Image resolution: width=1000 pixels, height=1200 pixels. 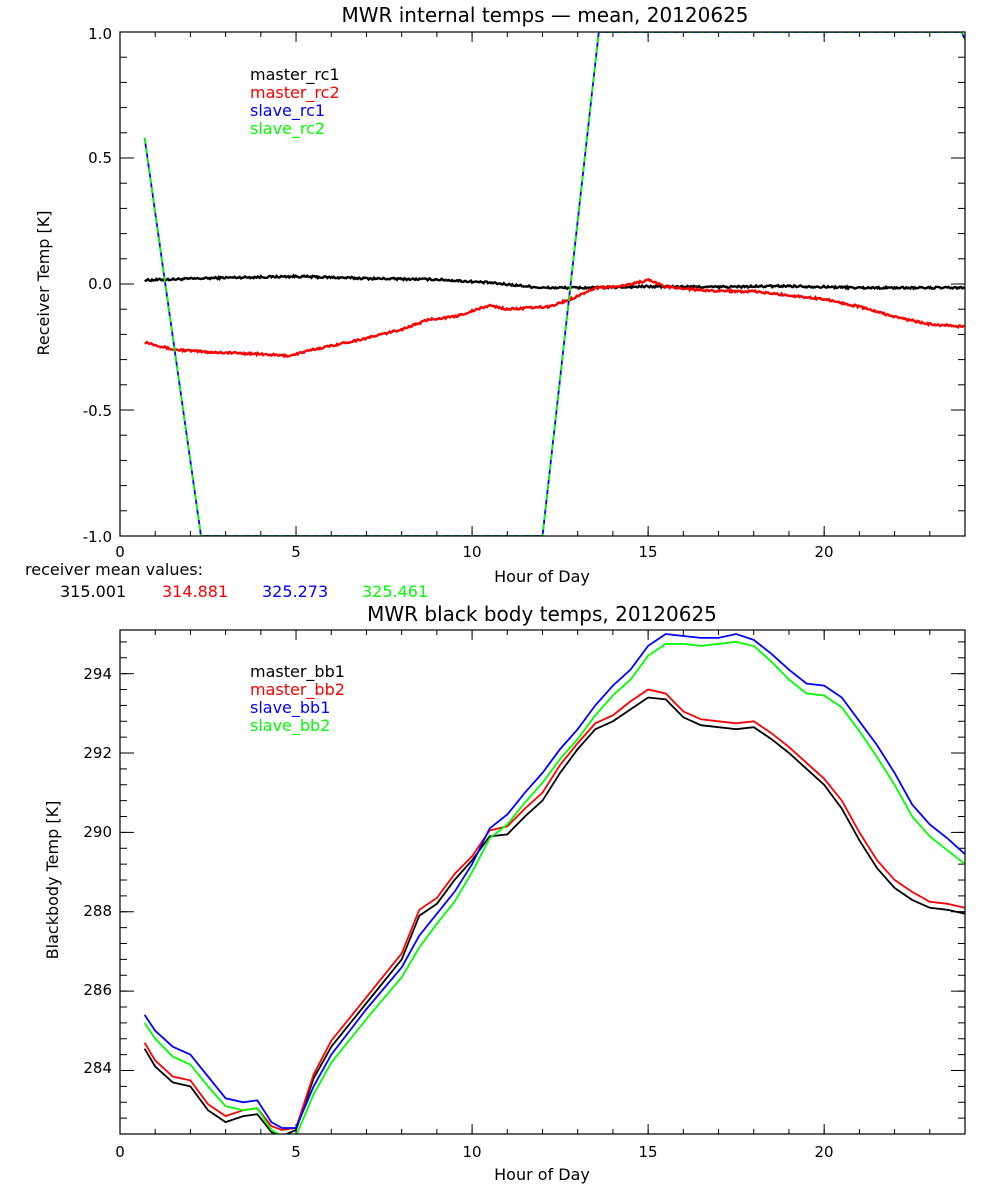 What do you see at coordinates (97, 990) in the screenshot?
I see `y-tick-label: 286` at bounding box center [97, 990].